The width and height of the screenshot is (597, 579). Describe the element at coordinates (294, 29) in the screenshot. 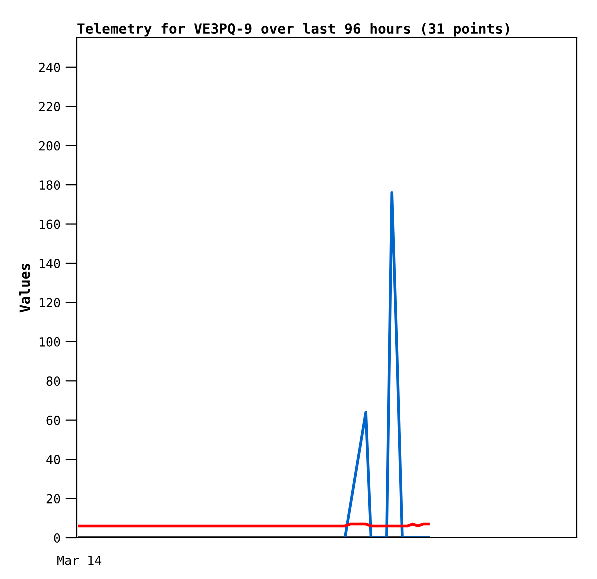

I see `chart-title: Telemetry for VE3PQ-9 over last 96 hours (31 points)` at that location.